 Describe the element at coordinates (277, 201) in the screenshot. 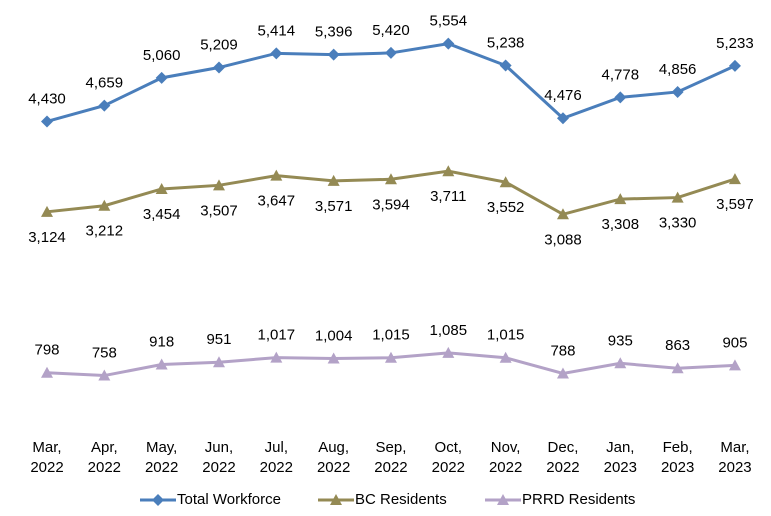

I see `data-label: 3,647` at that location.